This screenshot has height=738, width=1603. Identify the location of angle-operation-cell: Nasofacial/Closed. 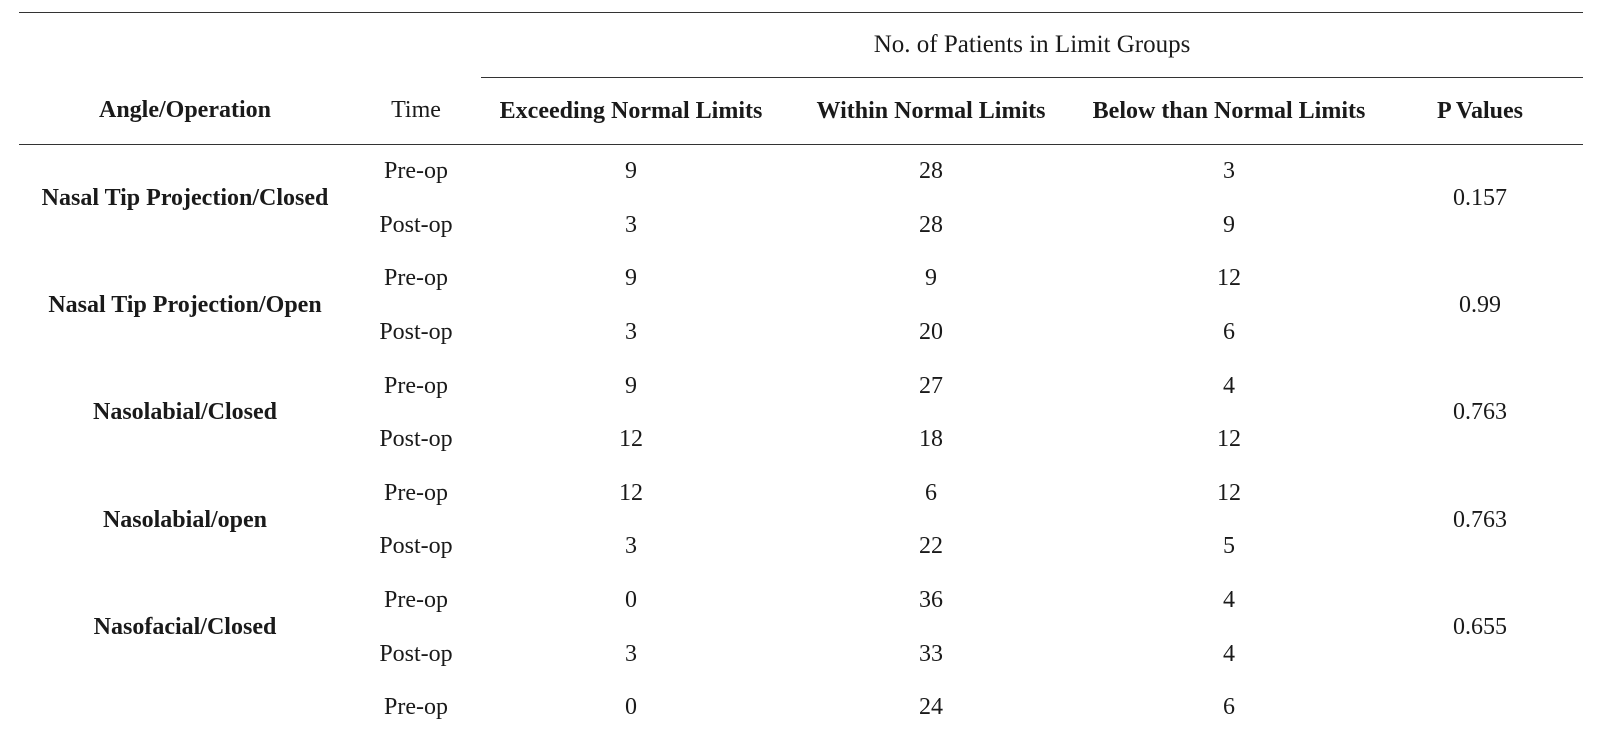
(185, 626).